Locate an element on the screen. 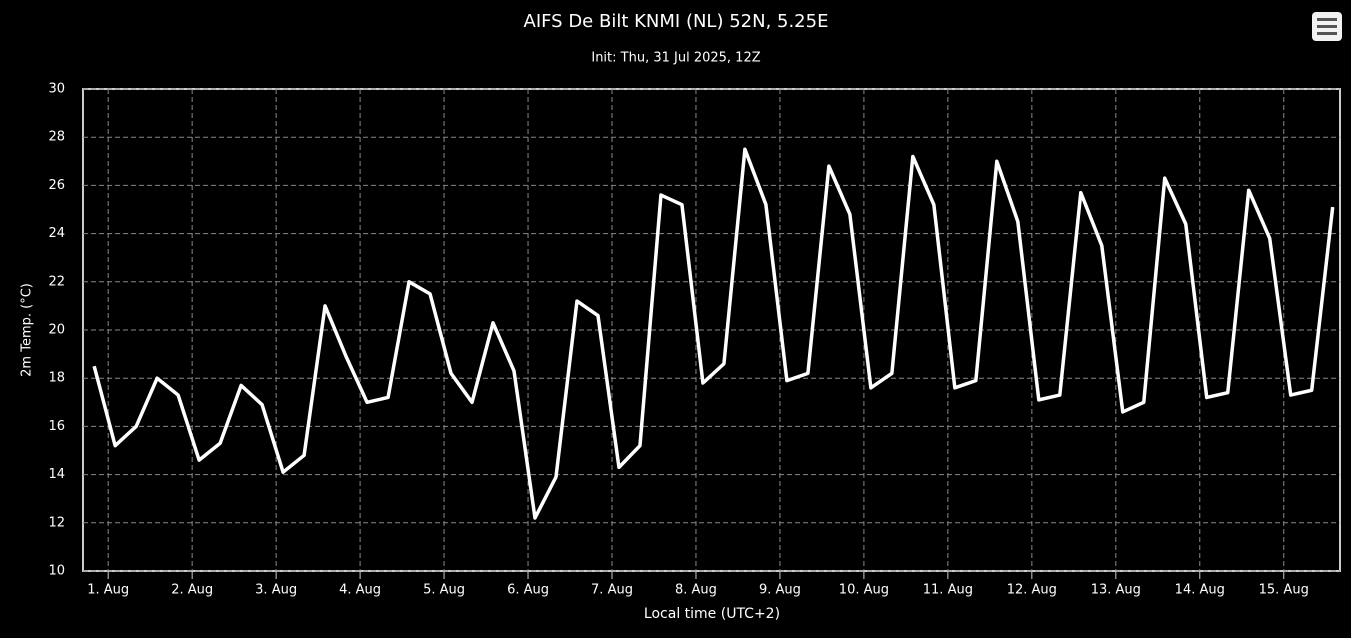 The image size is (1351, 638). y-tick-label: 28 is located at coordinates (56, 137).